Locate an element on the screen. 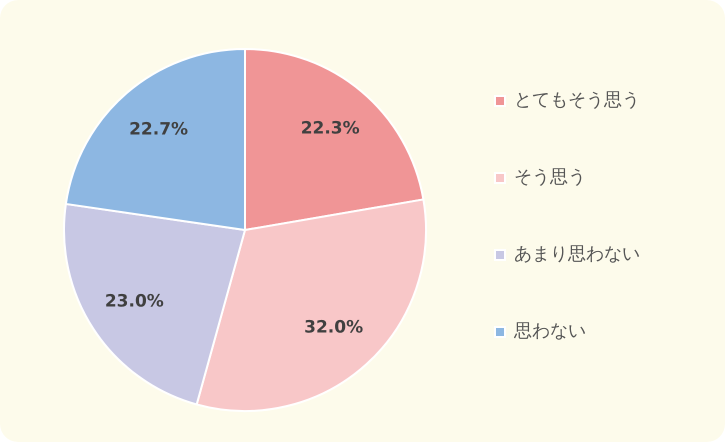  legend-label: あまり思わない is located at coordinates (577, 254).